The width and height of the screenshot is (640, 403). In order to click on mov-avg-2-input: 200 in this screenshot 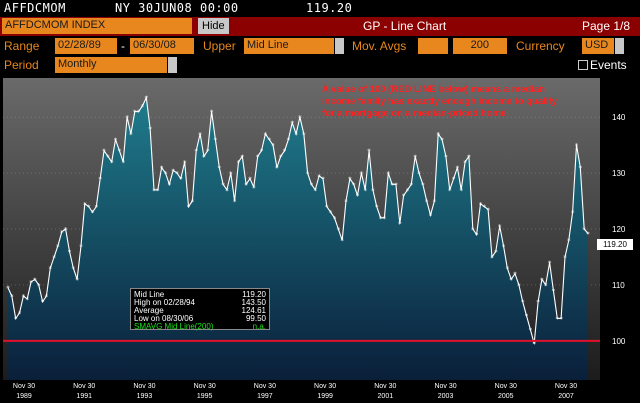, I will do `click(480, 46)`.